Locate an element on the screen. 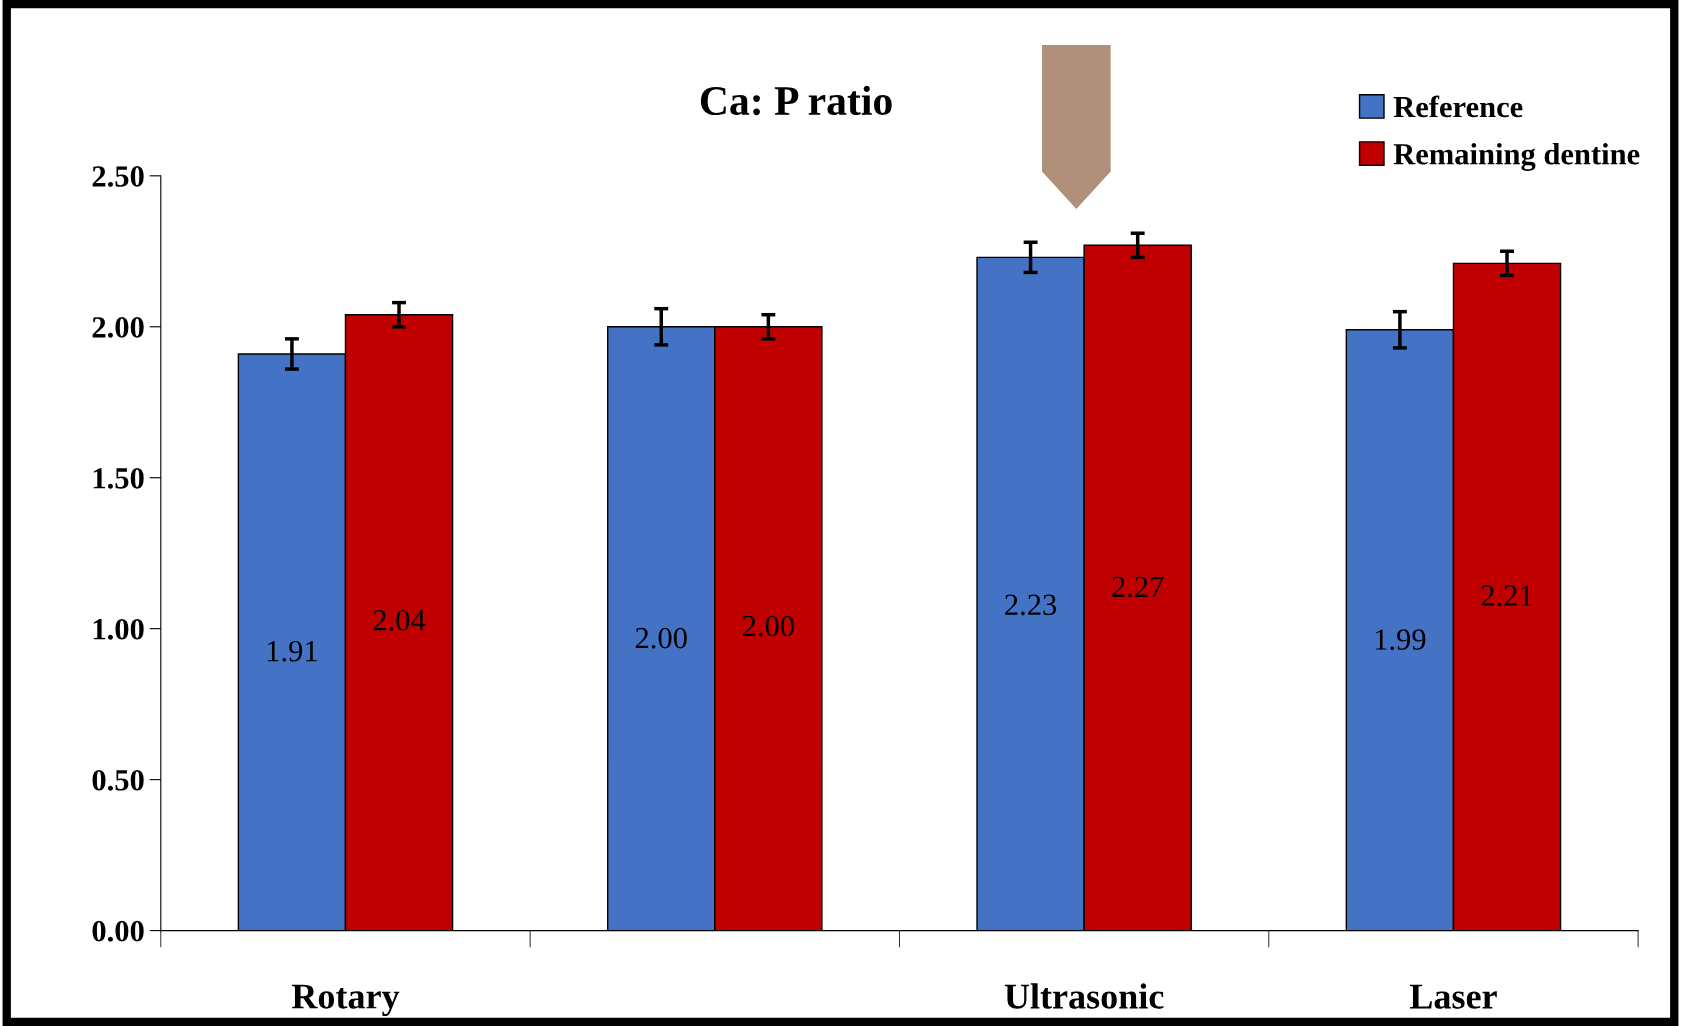 This screenshot has width=1681, height=1026. y-tick-label: 1.50 is located at coordinates (118, 478).